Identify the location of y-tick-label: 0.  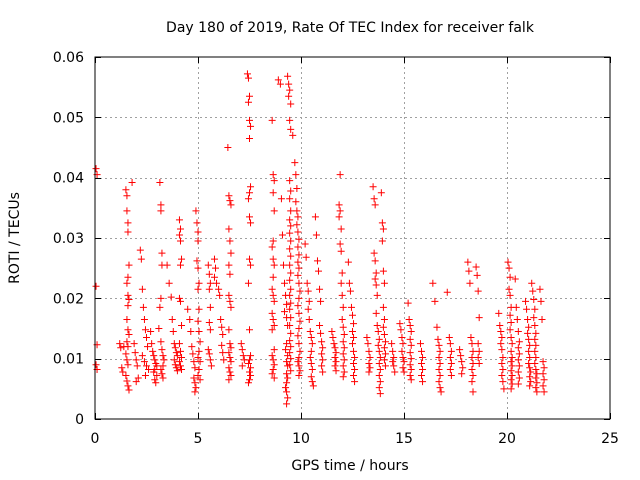
(79, 420).